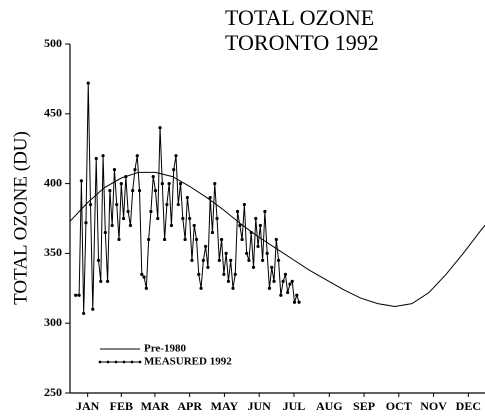  Describe the element at coordinates (299, 17) in the screenshot. I see `chart-title: TOTAL OZONE` at that location.